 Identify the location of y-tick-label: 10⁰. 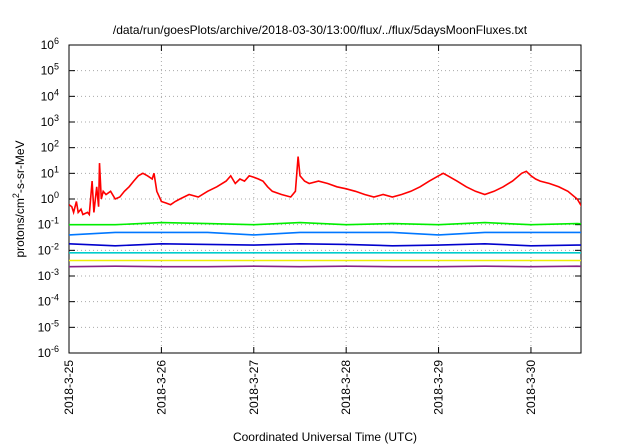
(50, 198).